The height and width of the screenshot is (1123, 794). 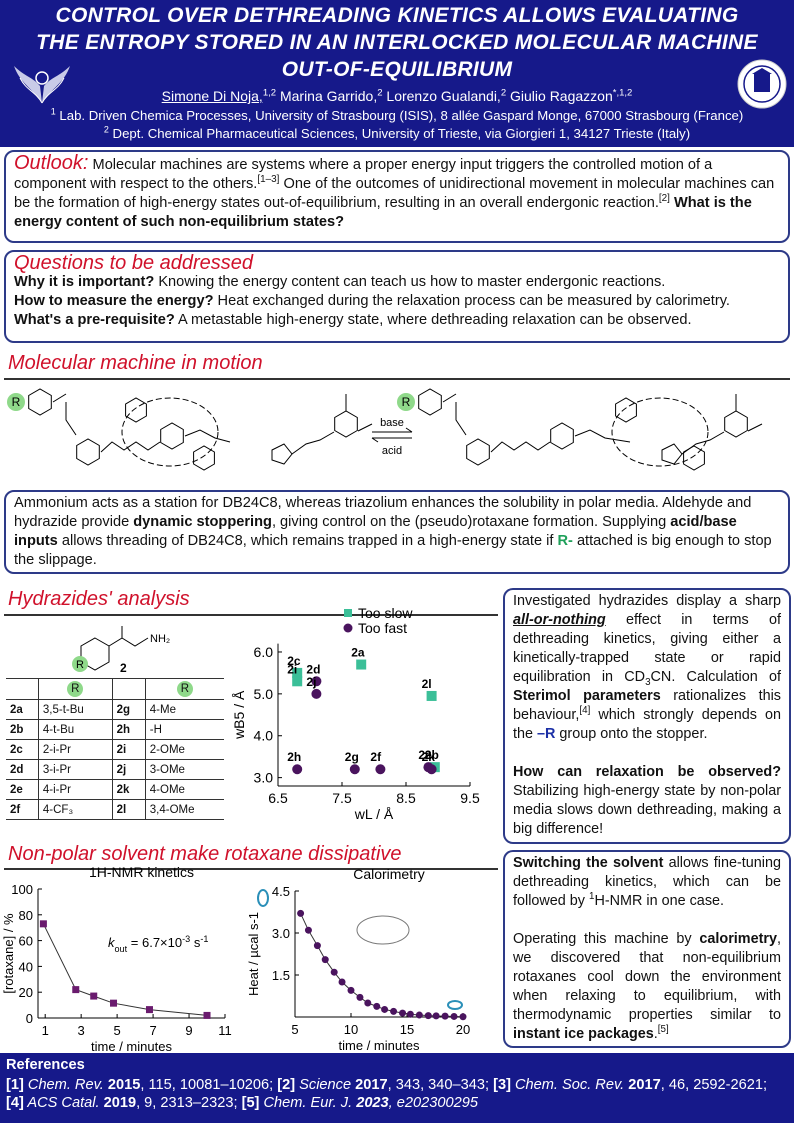 I want to click on text-run: H-NMR kinetics, so click(x=145, y=872).